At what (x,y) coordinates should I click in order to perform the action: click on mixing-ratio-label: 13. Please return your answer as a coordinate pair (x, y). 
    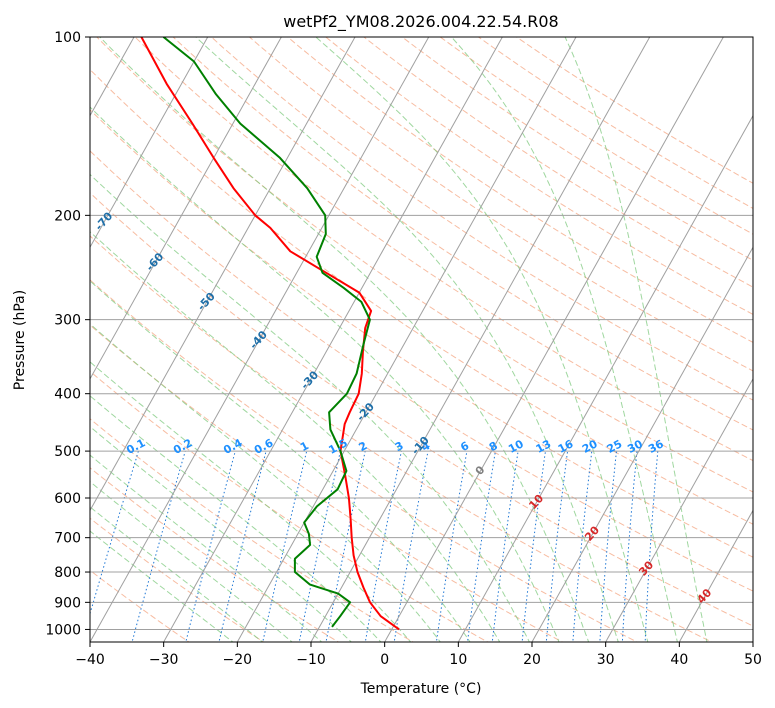
    Looking at the image, I should click on (544, 446).